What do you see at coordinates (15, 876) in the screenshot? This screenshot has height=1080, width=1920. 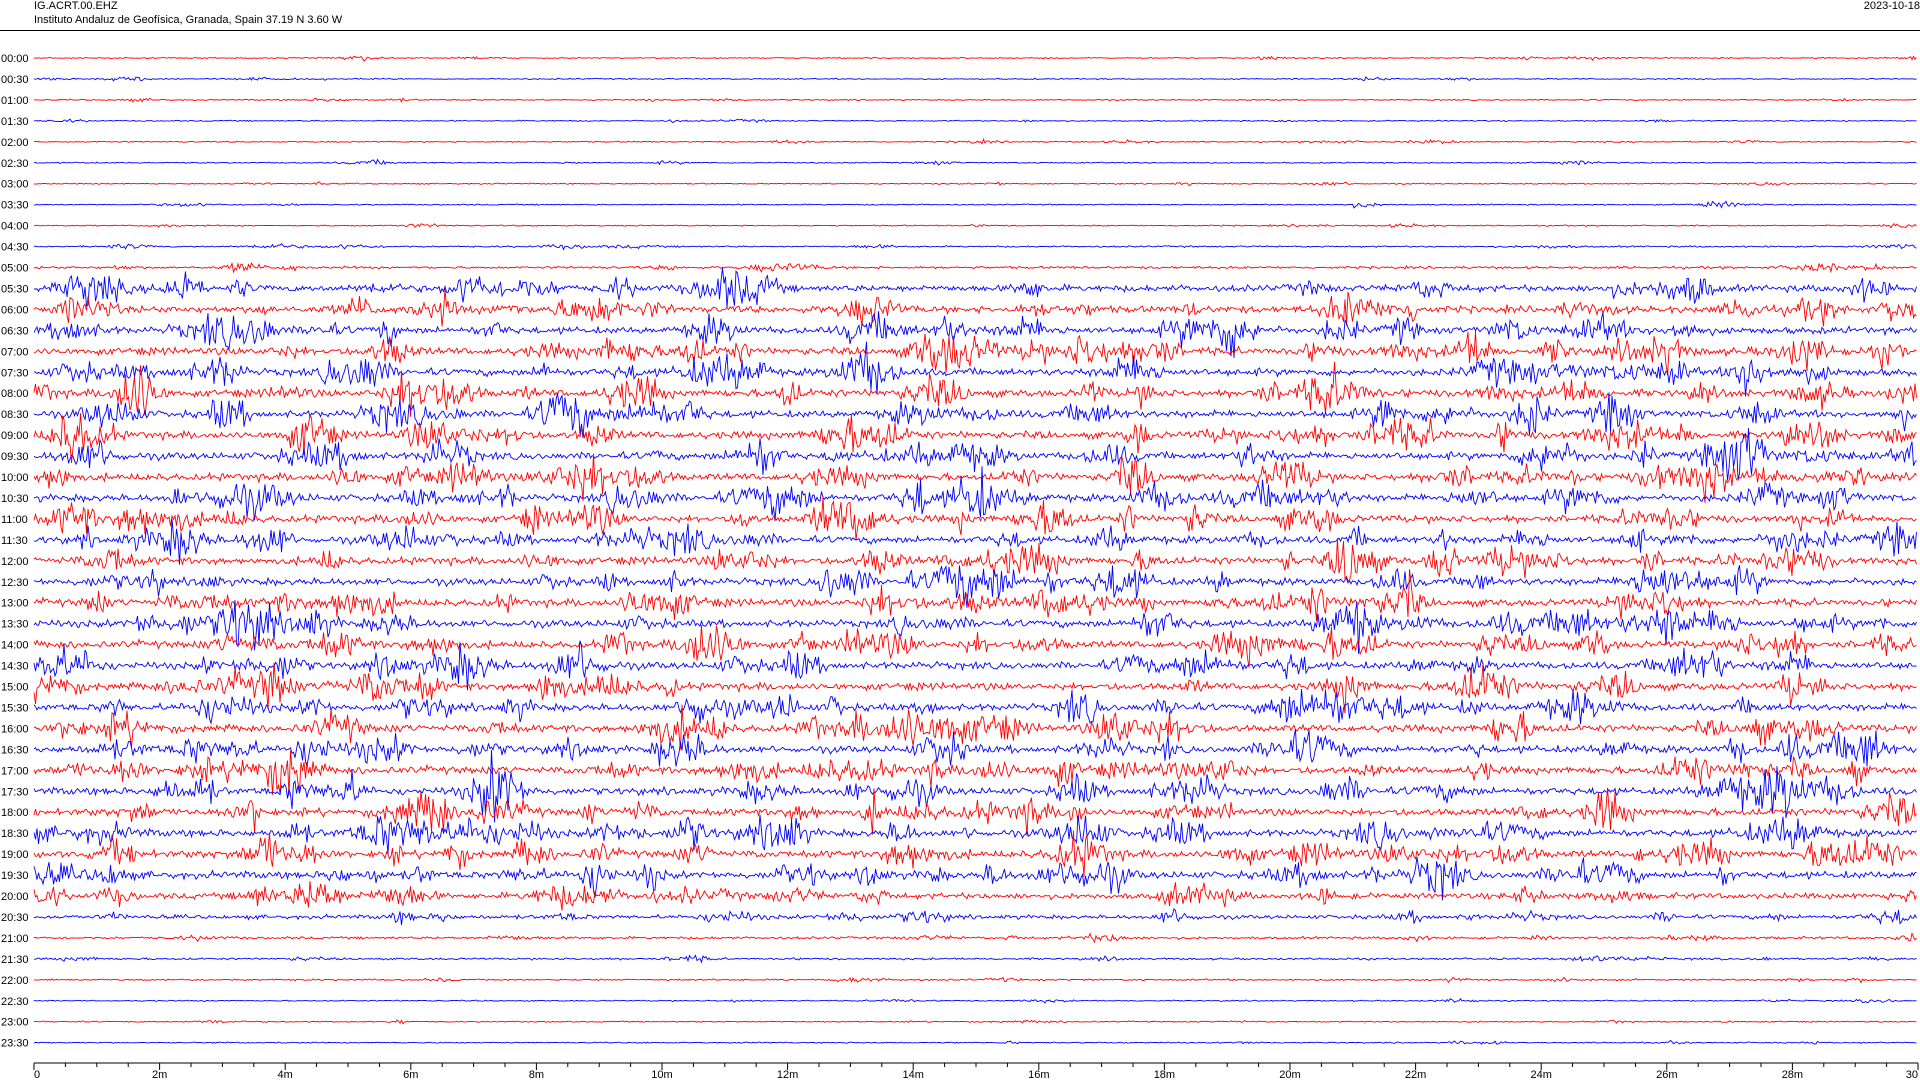 I see `row-label-1930: 19:30` at bounding box center [15, 876].